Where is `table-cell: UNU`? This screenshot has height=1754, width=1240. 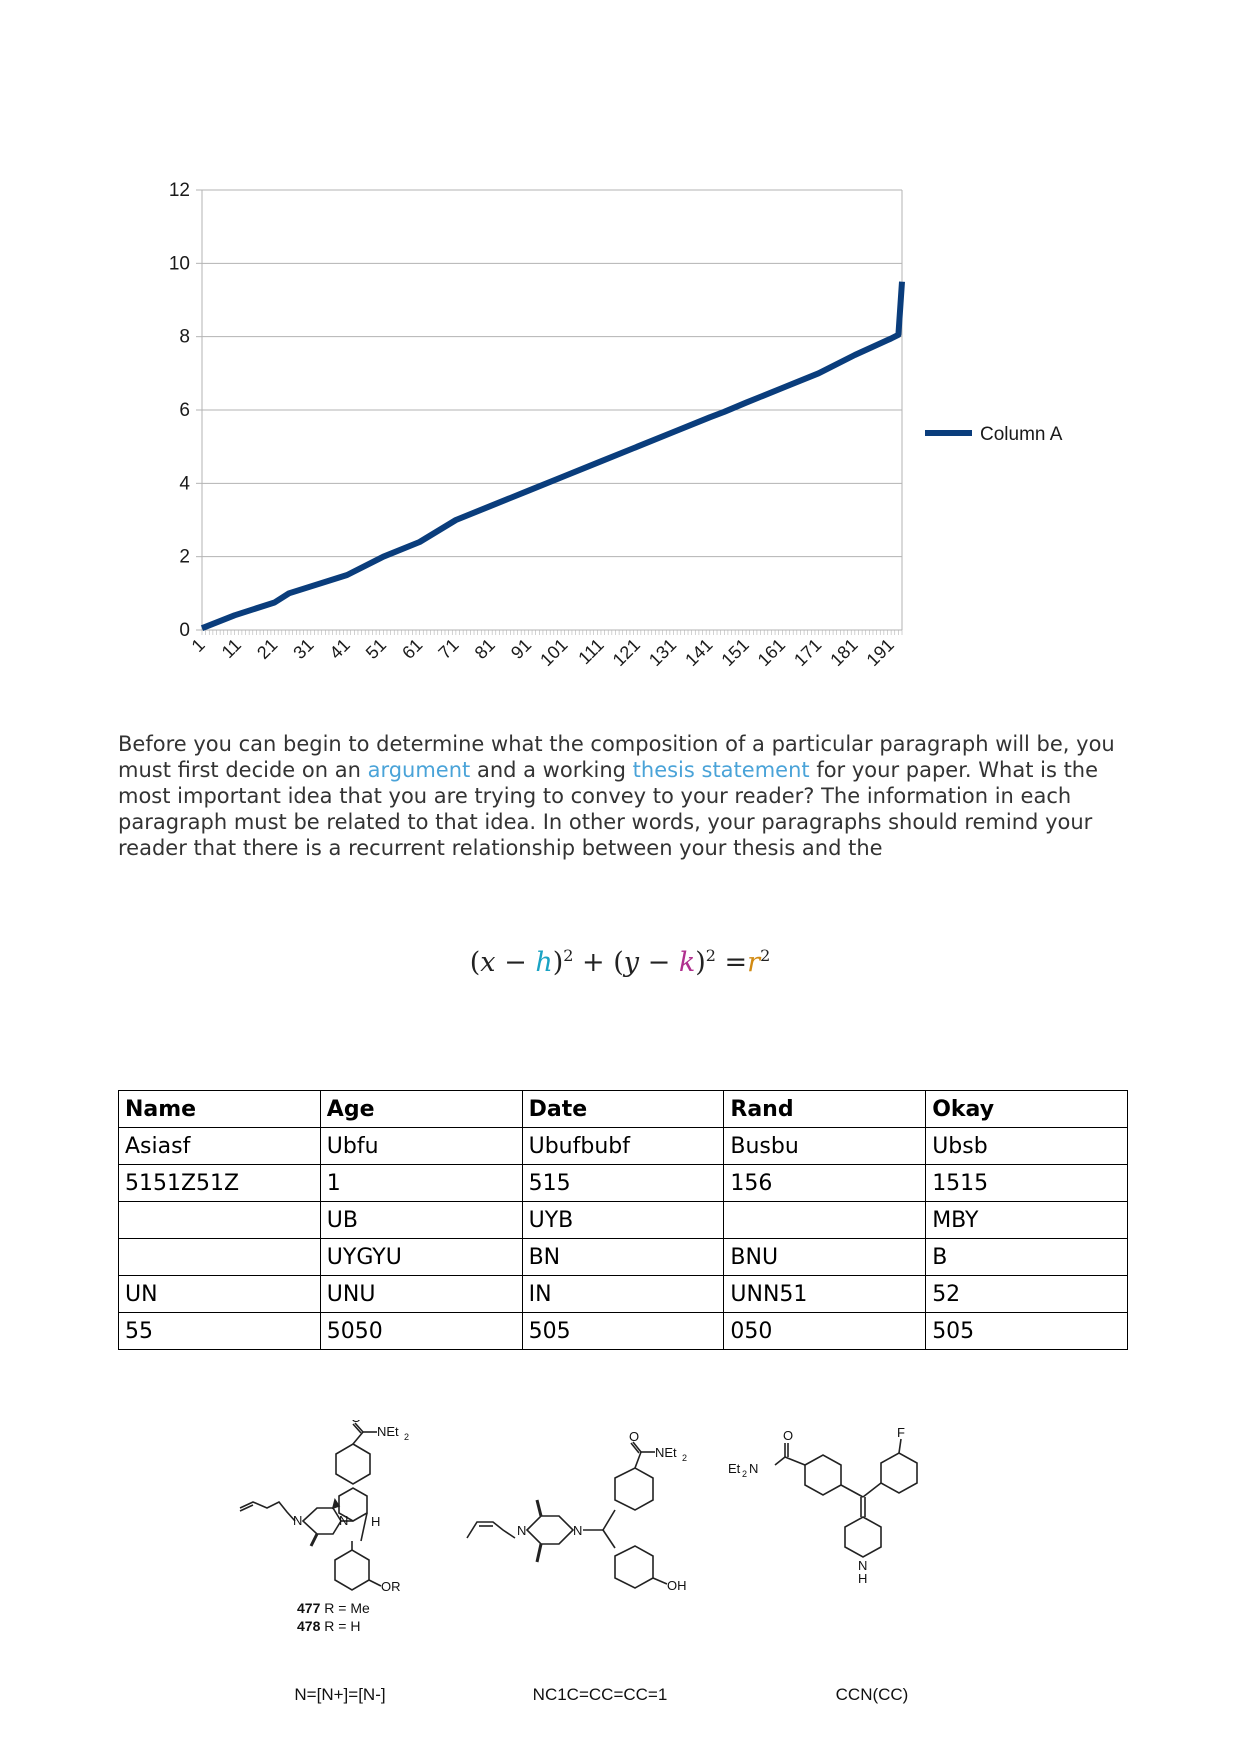
table-cell: UNU is located at coordinates (421, 1294).